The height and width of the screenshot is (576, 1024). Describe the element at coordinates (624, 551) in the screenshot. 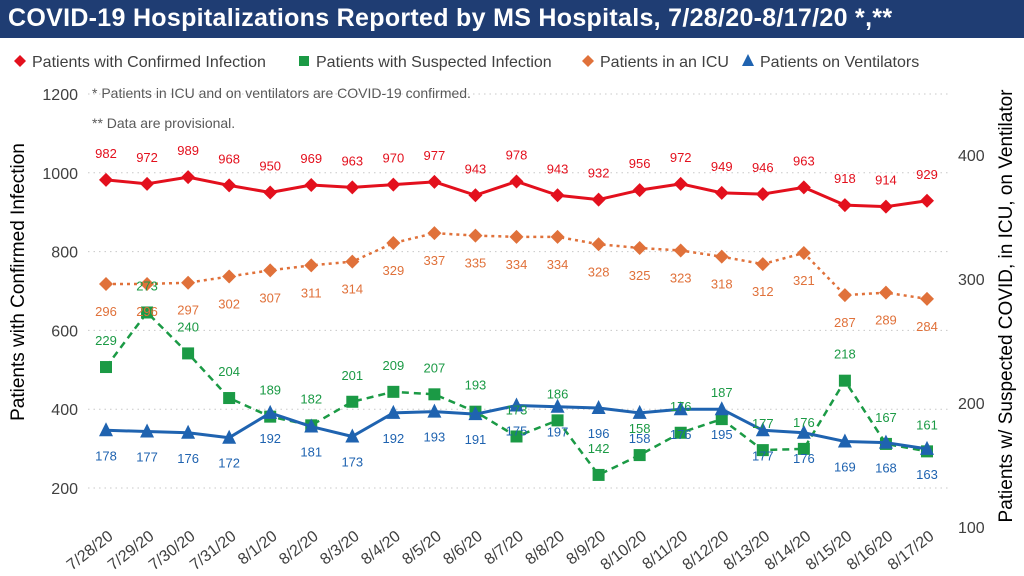

I see `x-tick-label: 8/10/20` at that location.